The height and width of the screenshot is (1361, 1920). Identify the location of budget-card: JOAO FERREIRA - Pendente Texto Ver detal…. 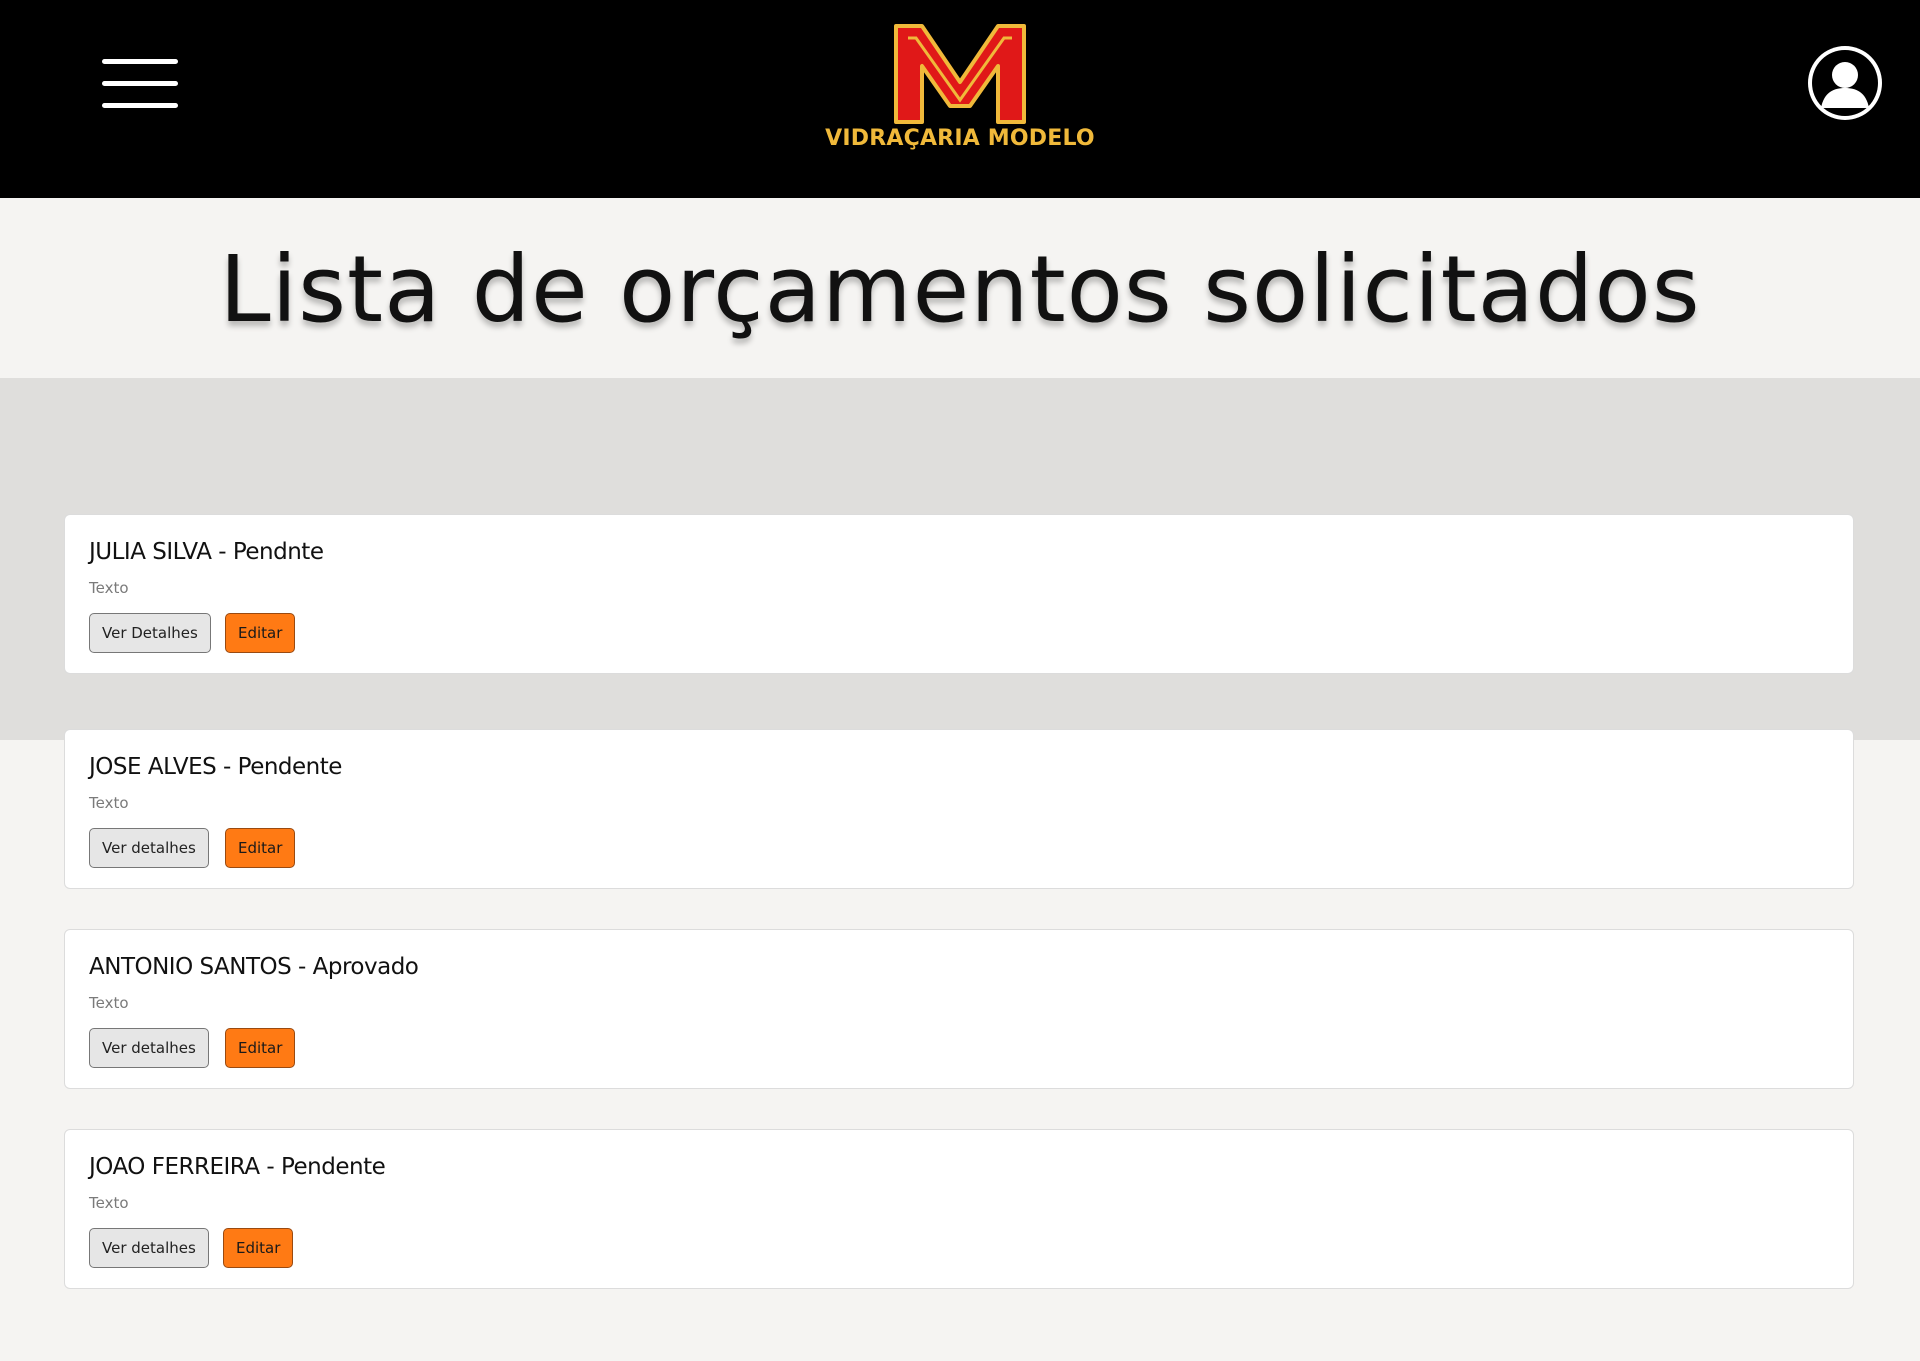
(959, 1209).